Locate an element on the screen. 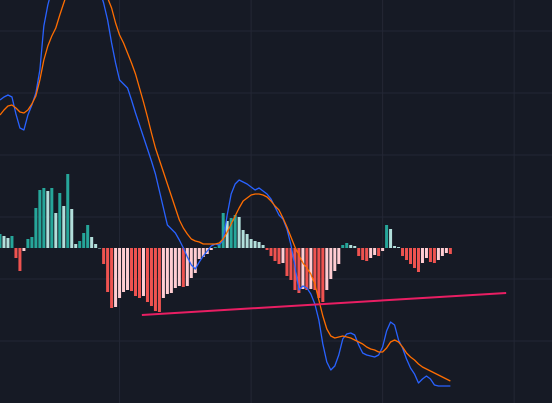 The height and width of the screenshot is (403, 552). trend-line is located at coordinates (324, 304).